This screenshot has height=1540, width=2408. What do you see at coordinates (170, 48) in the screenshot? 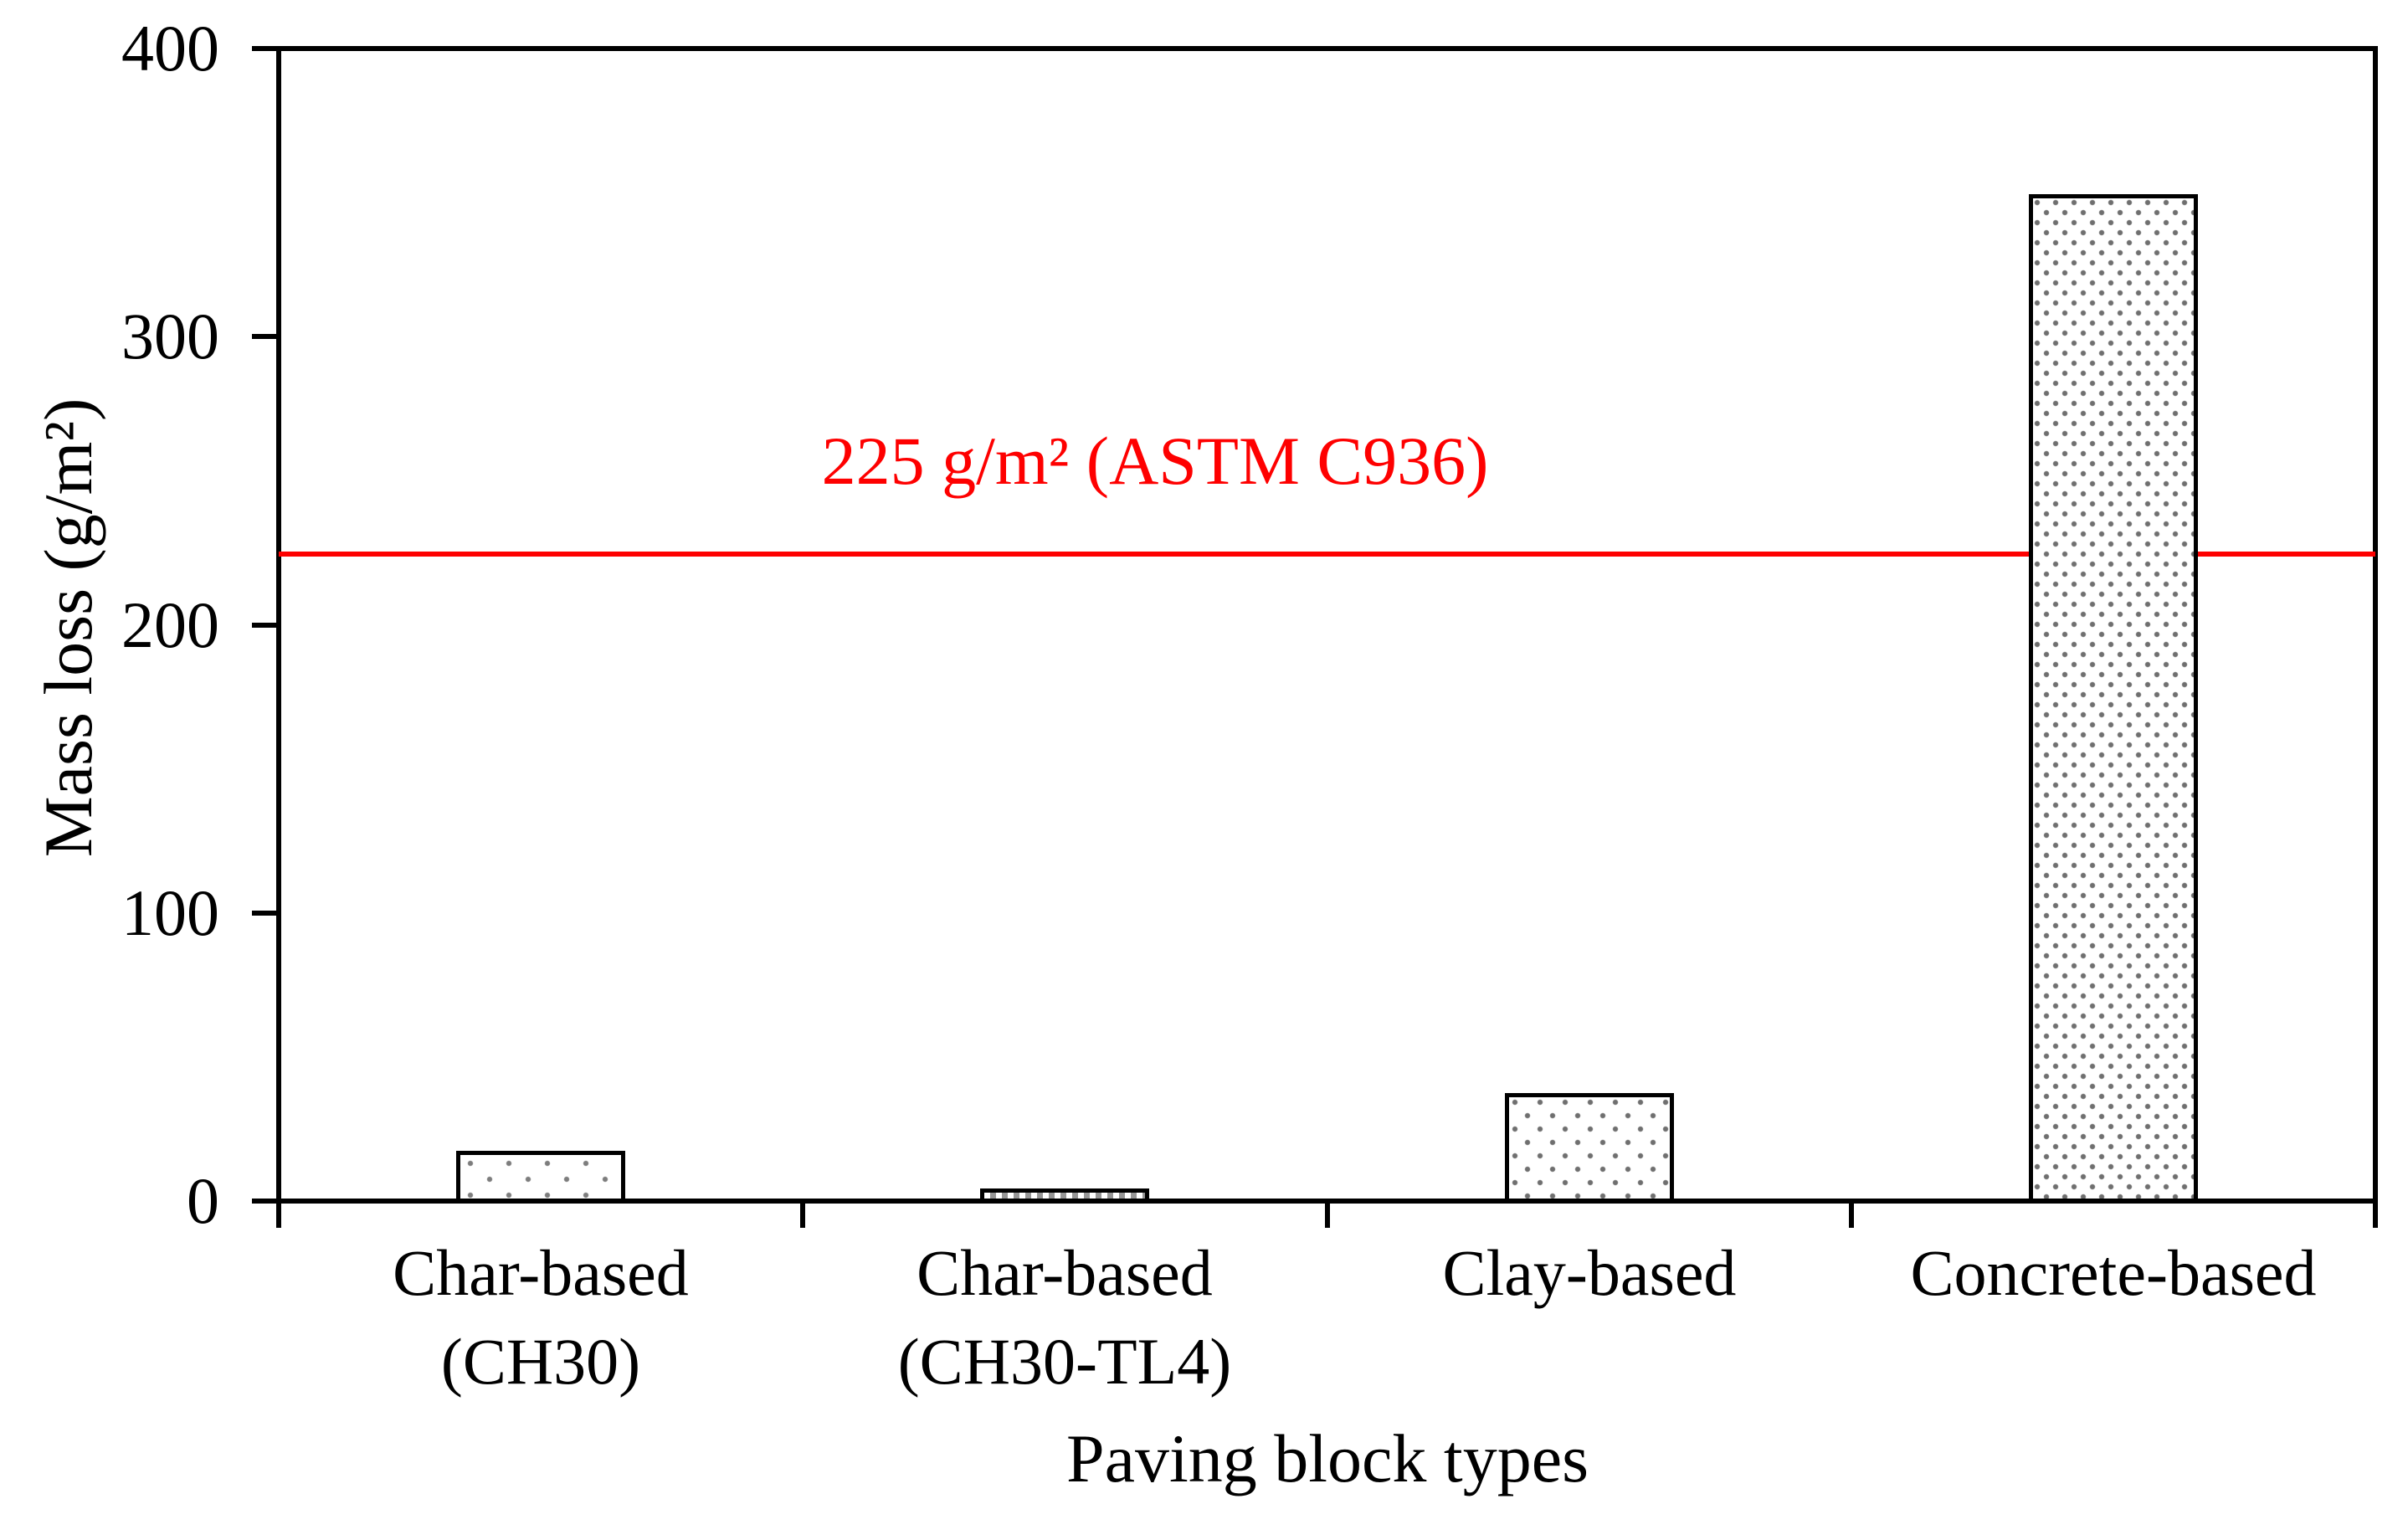
I see `y-tick-label: 400` at bounding box center [170, 48].